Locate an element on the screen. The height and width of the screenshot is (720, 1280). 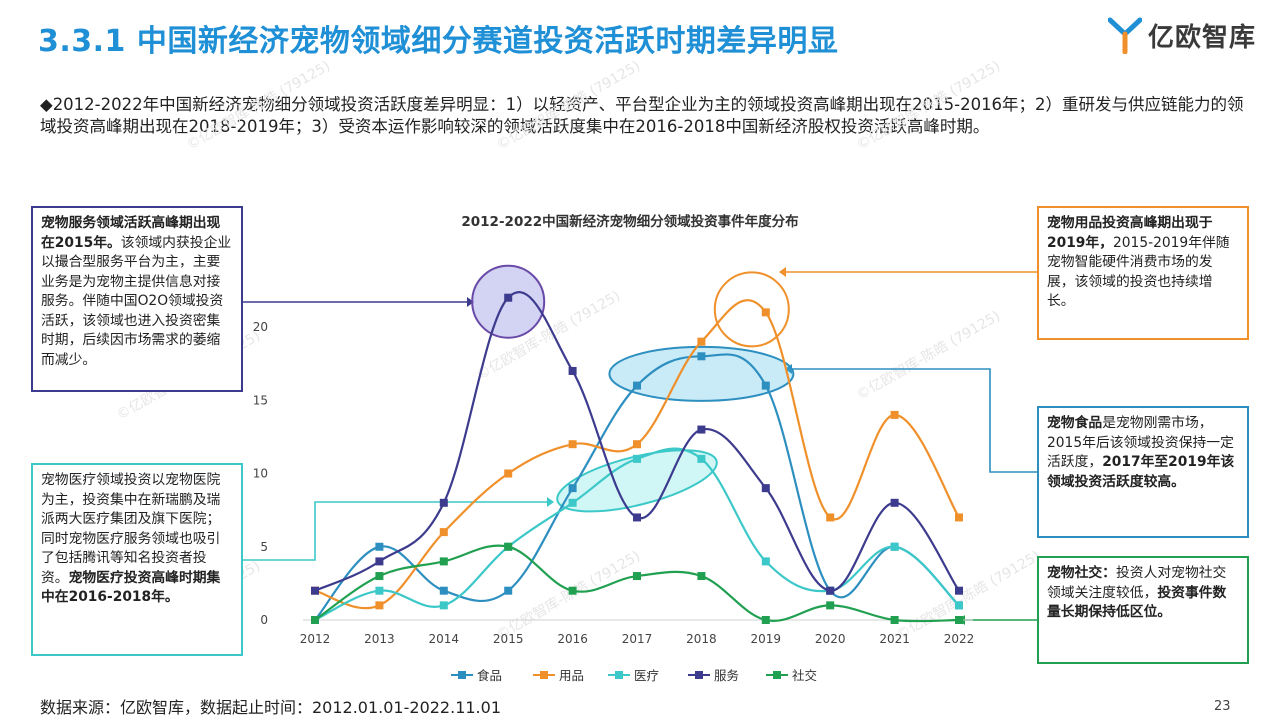
logo: 亿欧智库 is located at coordinates (1182, 35).